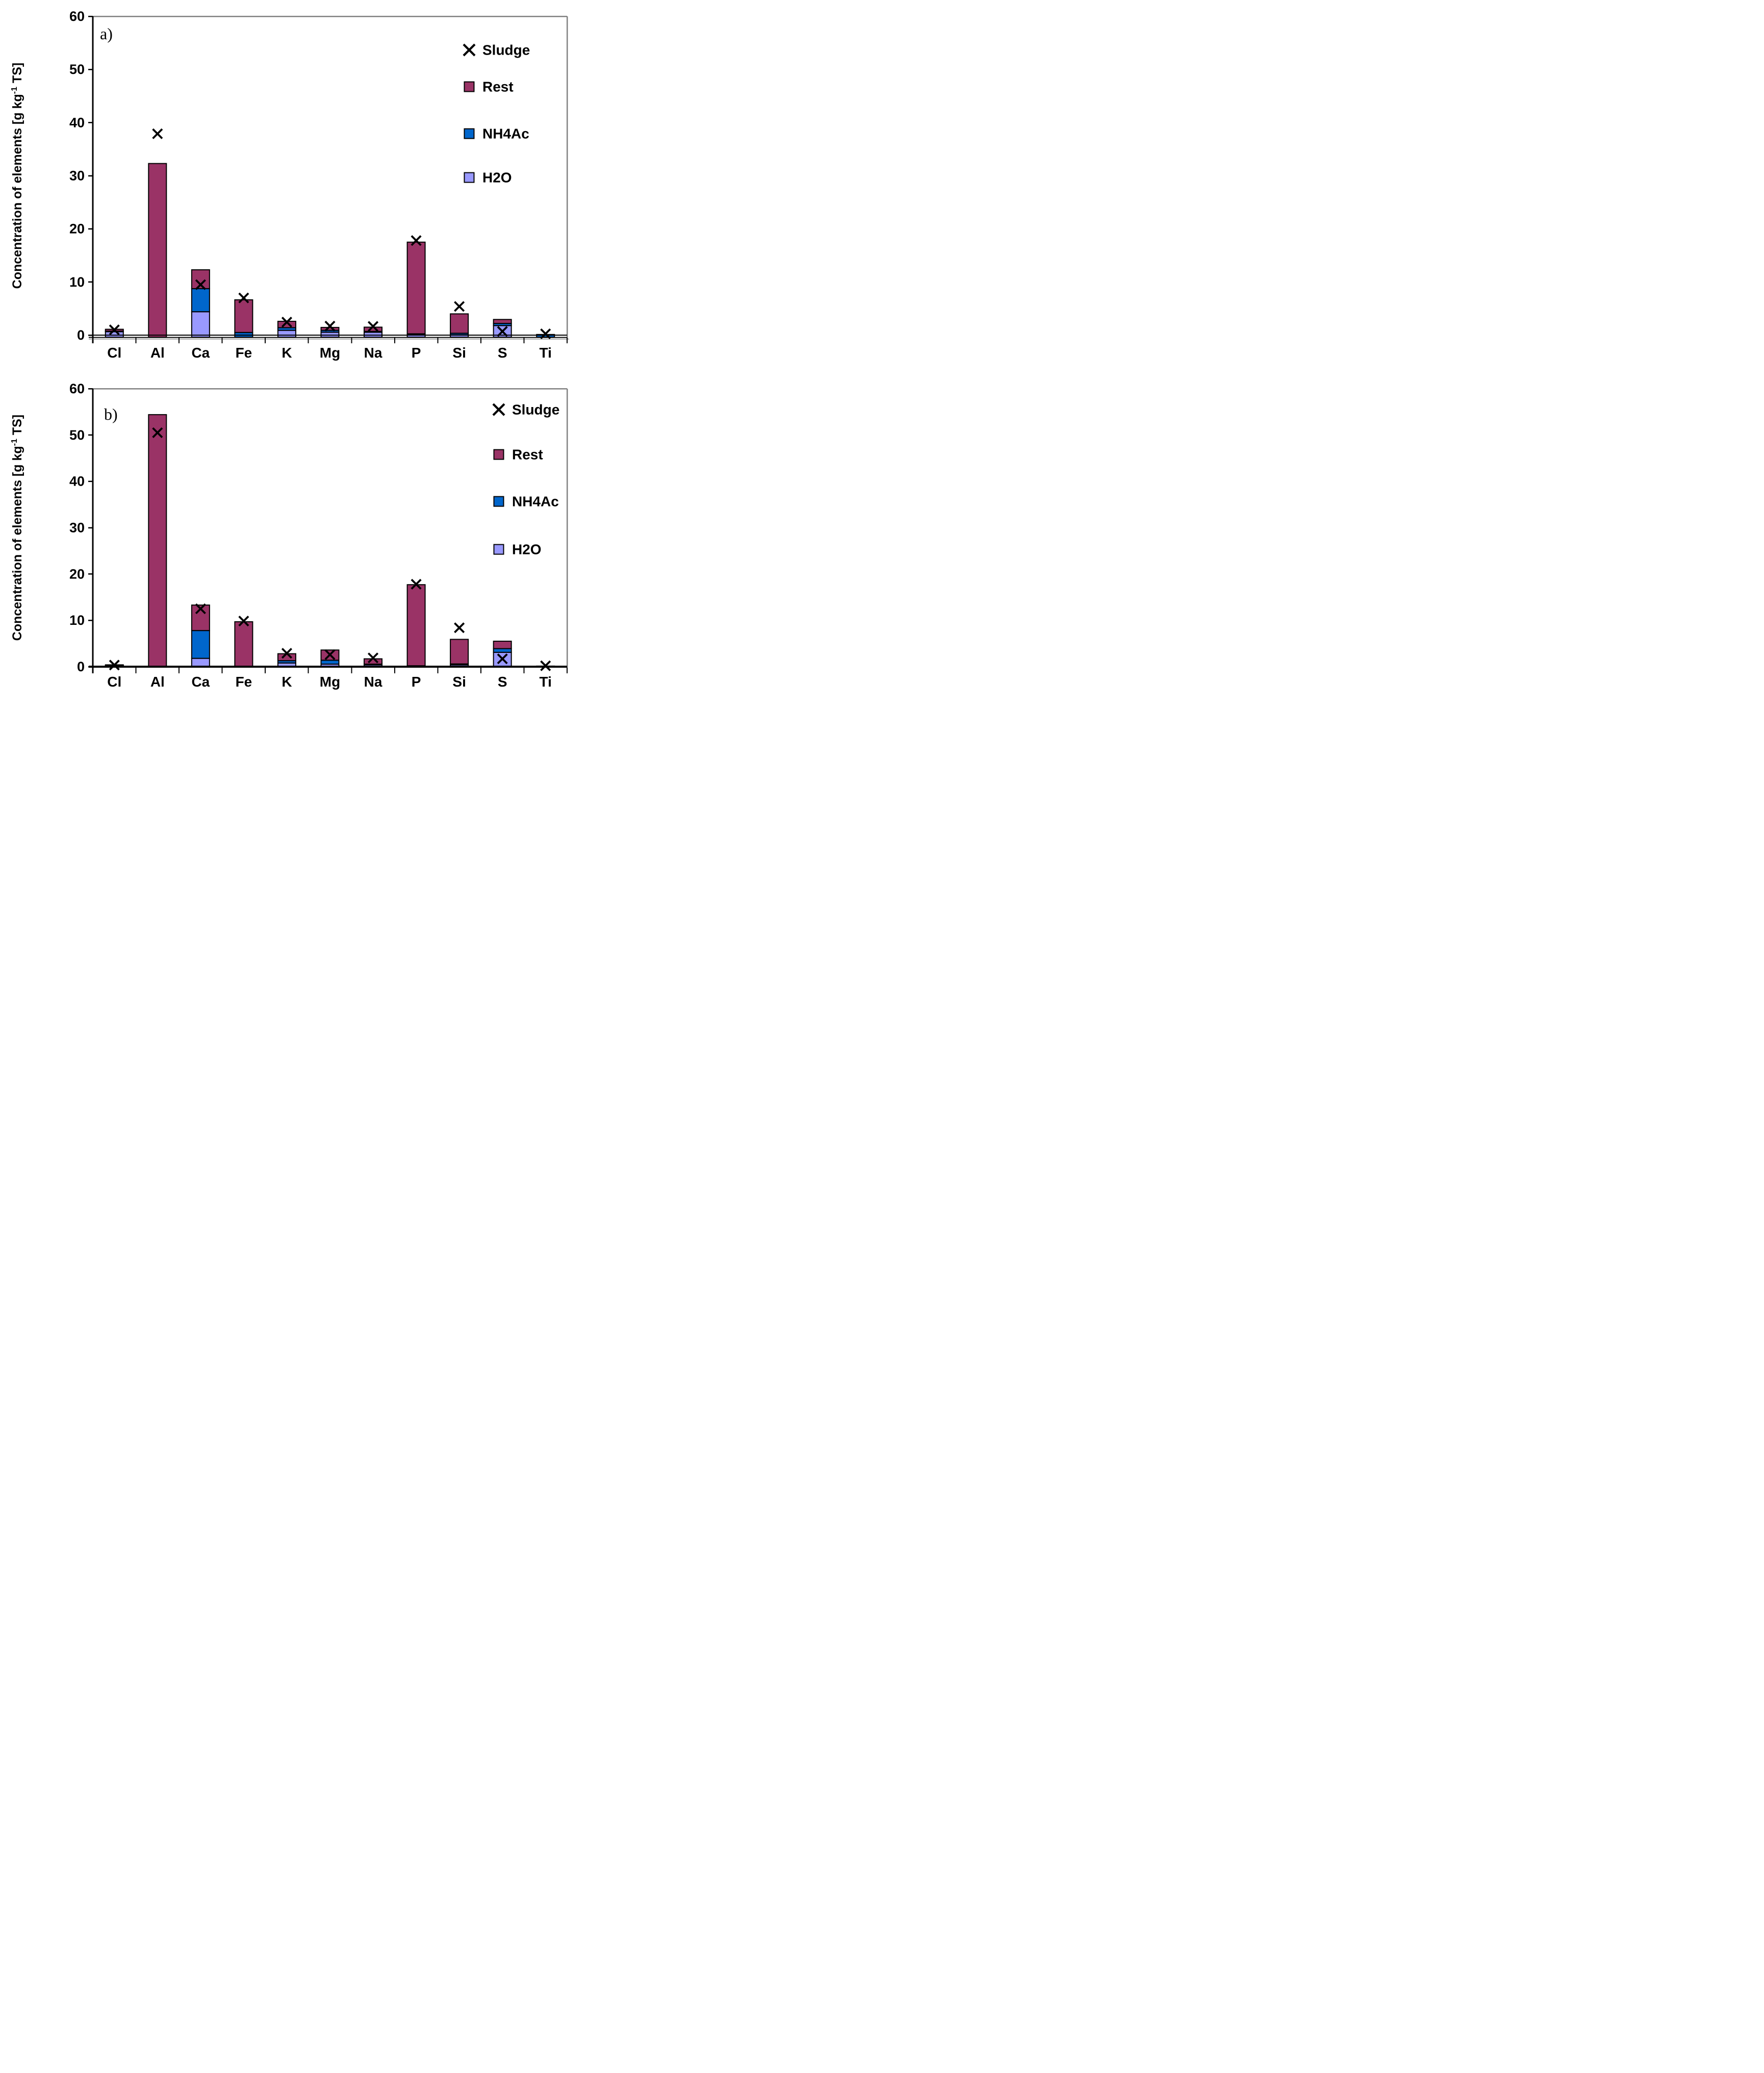 The height and width of the screenshot is (2073, 1764). What do you see at coordinates (505, 134) in the screenshot?
I see `legend-label-NH4Ac: NH4Ac` at bounding box center [505, 134].